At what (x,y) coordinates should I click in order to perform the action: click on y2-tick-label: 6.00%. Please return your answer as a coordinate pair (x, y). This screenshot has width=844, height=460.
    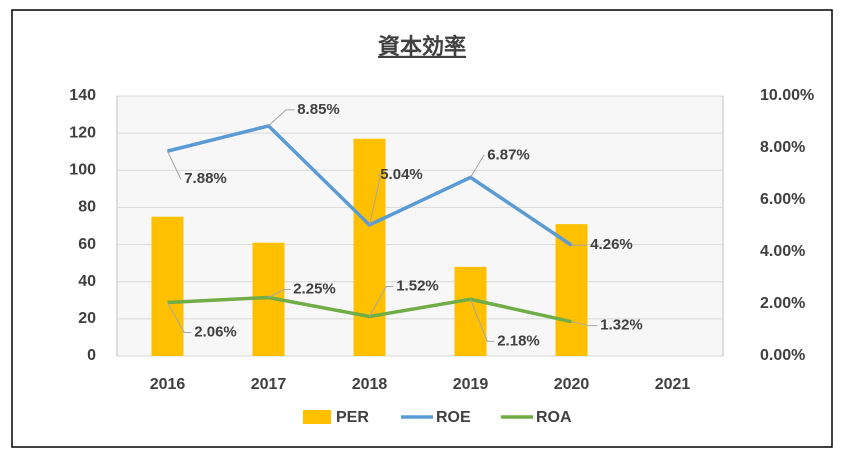
    Looking at the image, I should click on (782, 199).